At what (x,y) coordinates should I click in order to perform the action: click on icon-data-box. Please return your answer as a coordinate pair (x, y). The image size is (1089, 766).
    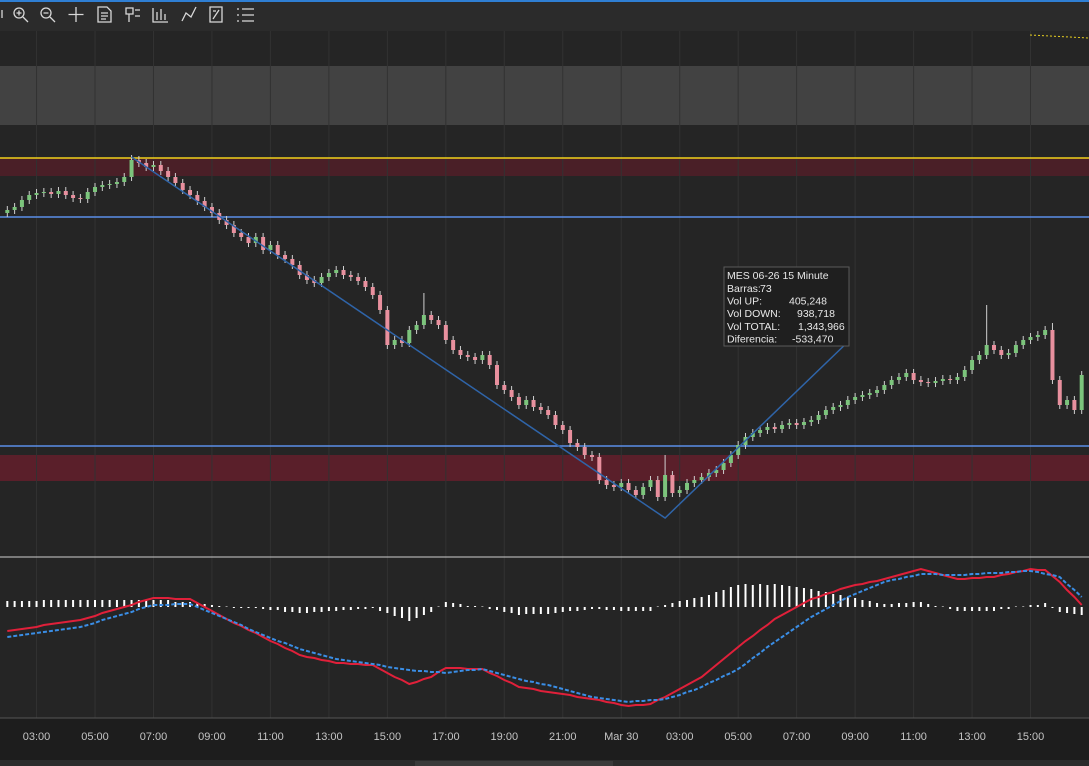
    Looking at the image, I should click on (132, 14).